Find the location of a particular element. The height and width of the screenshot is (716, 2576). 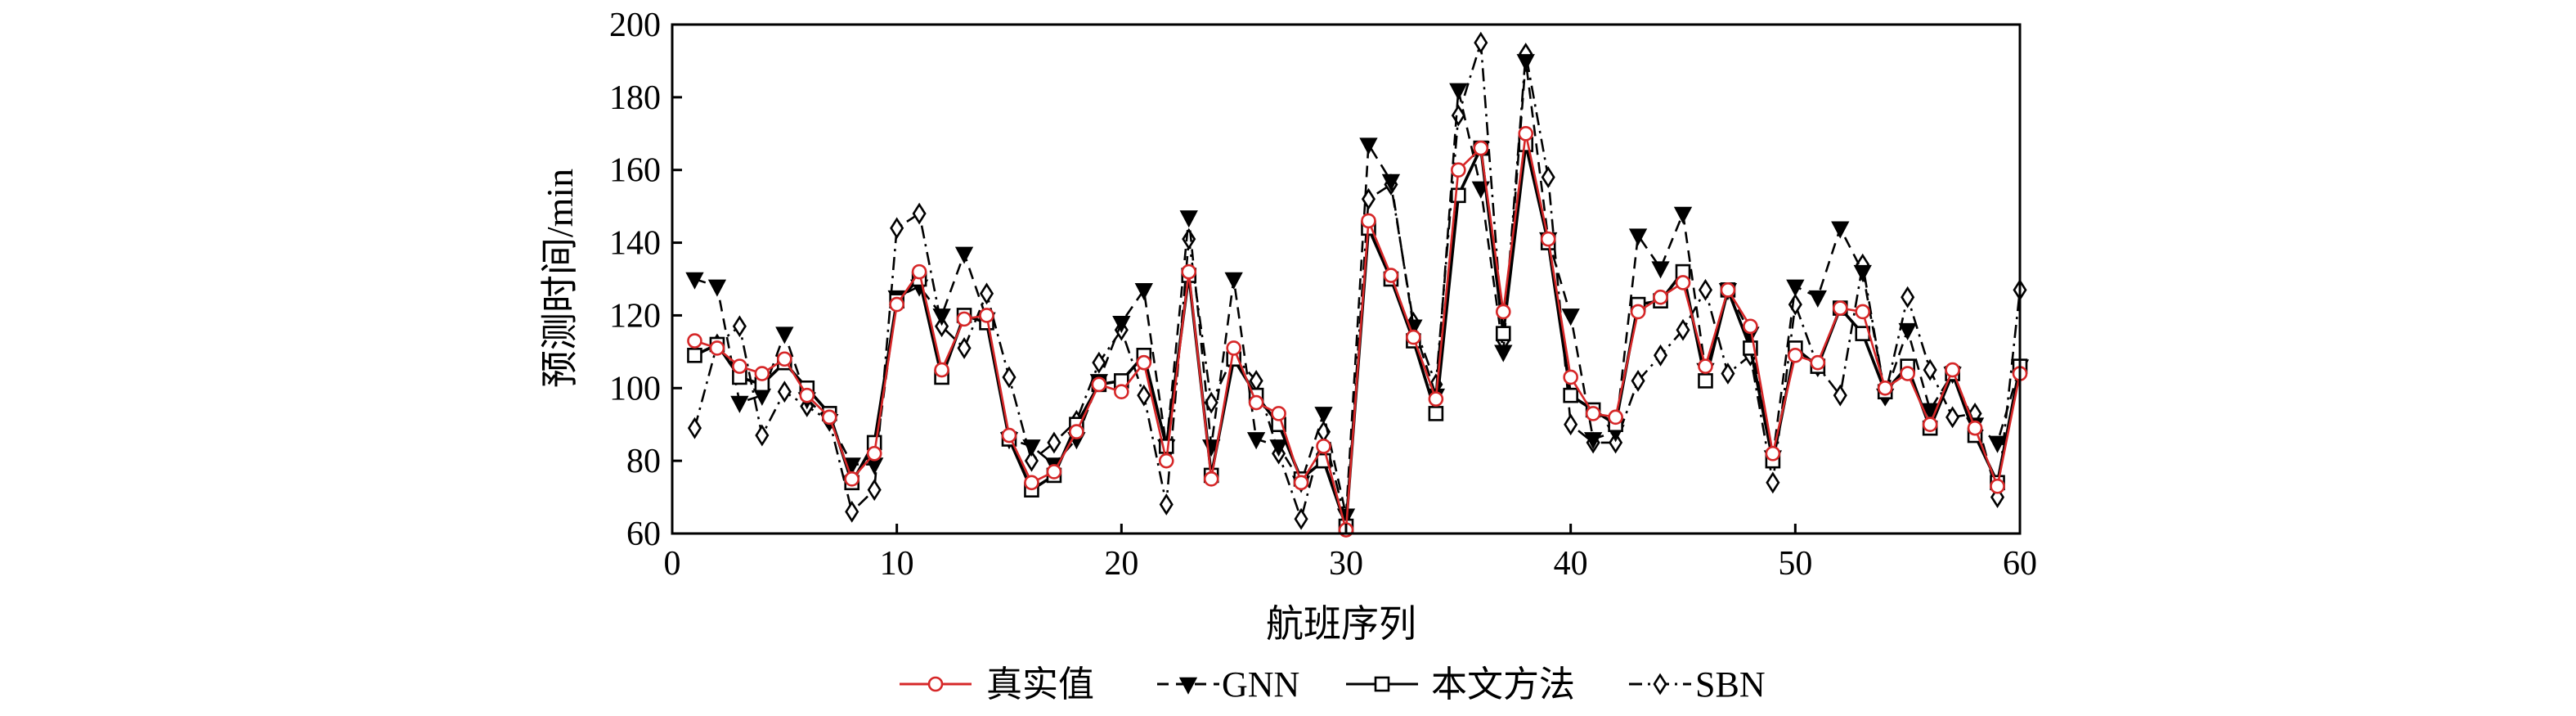

x-tick-label: 40 is located at coordinates (1571, 564).